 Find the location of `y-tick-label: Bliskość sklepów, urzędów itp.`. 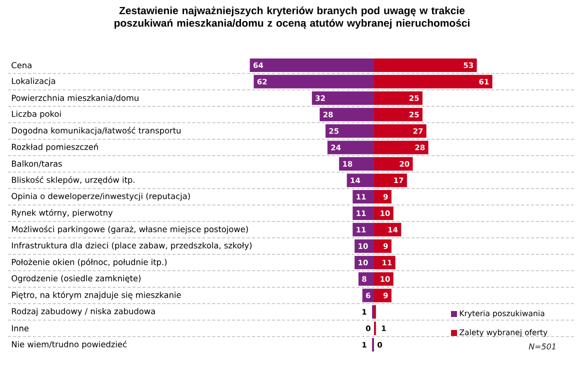

y-tick-label: Bliskość sklepów, urzędów itp. is located at coordinates (73, 180).